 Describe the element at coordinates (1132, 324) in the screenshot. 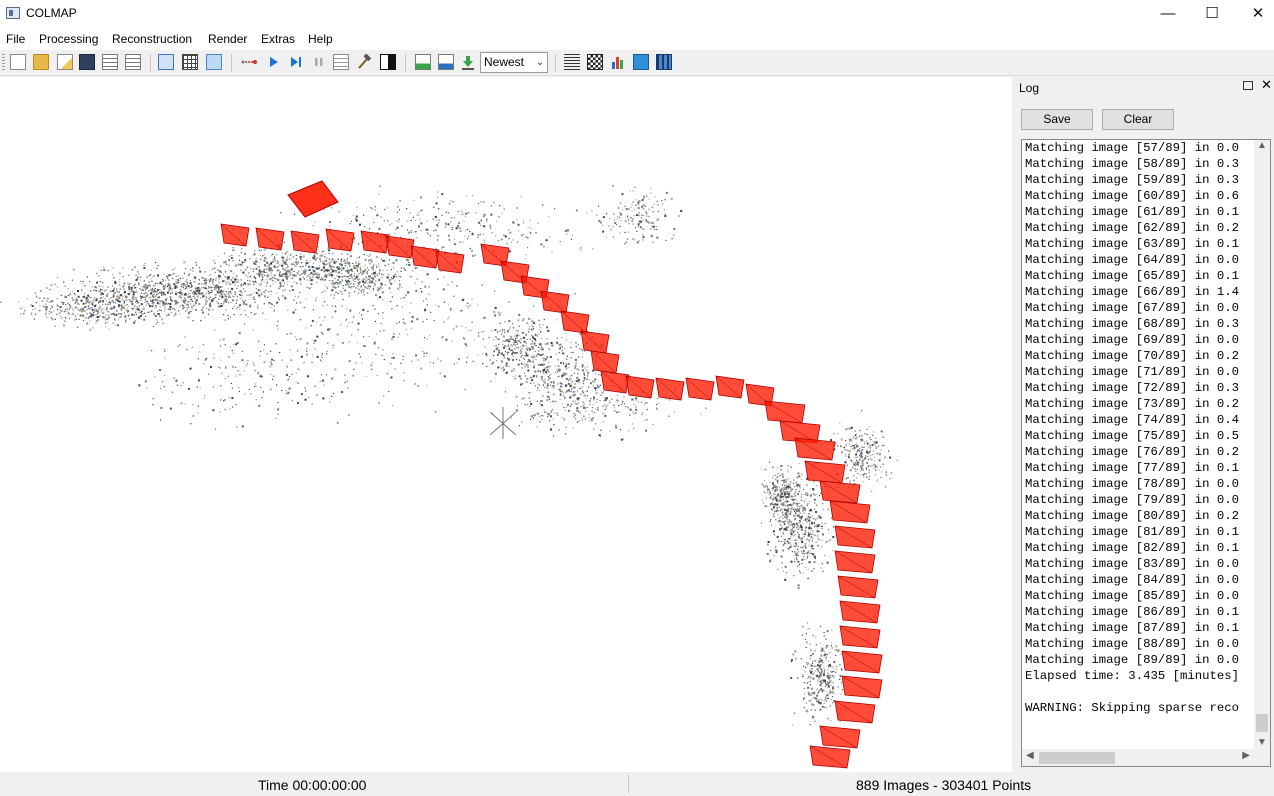

I see `log-line: Matching image [68/89] in 0.3` at that location.